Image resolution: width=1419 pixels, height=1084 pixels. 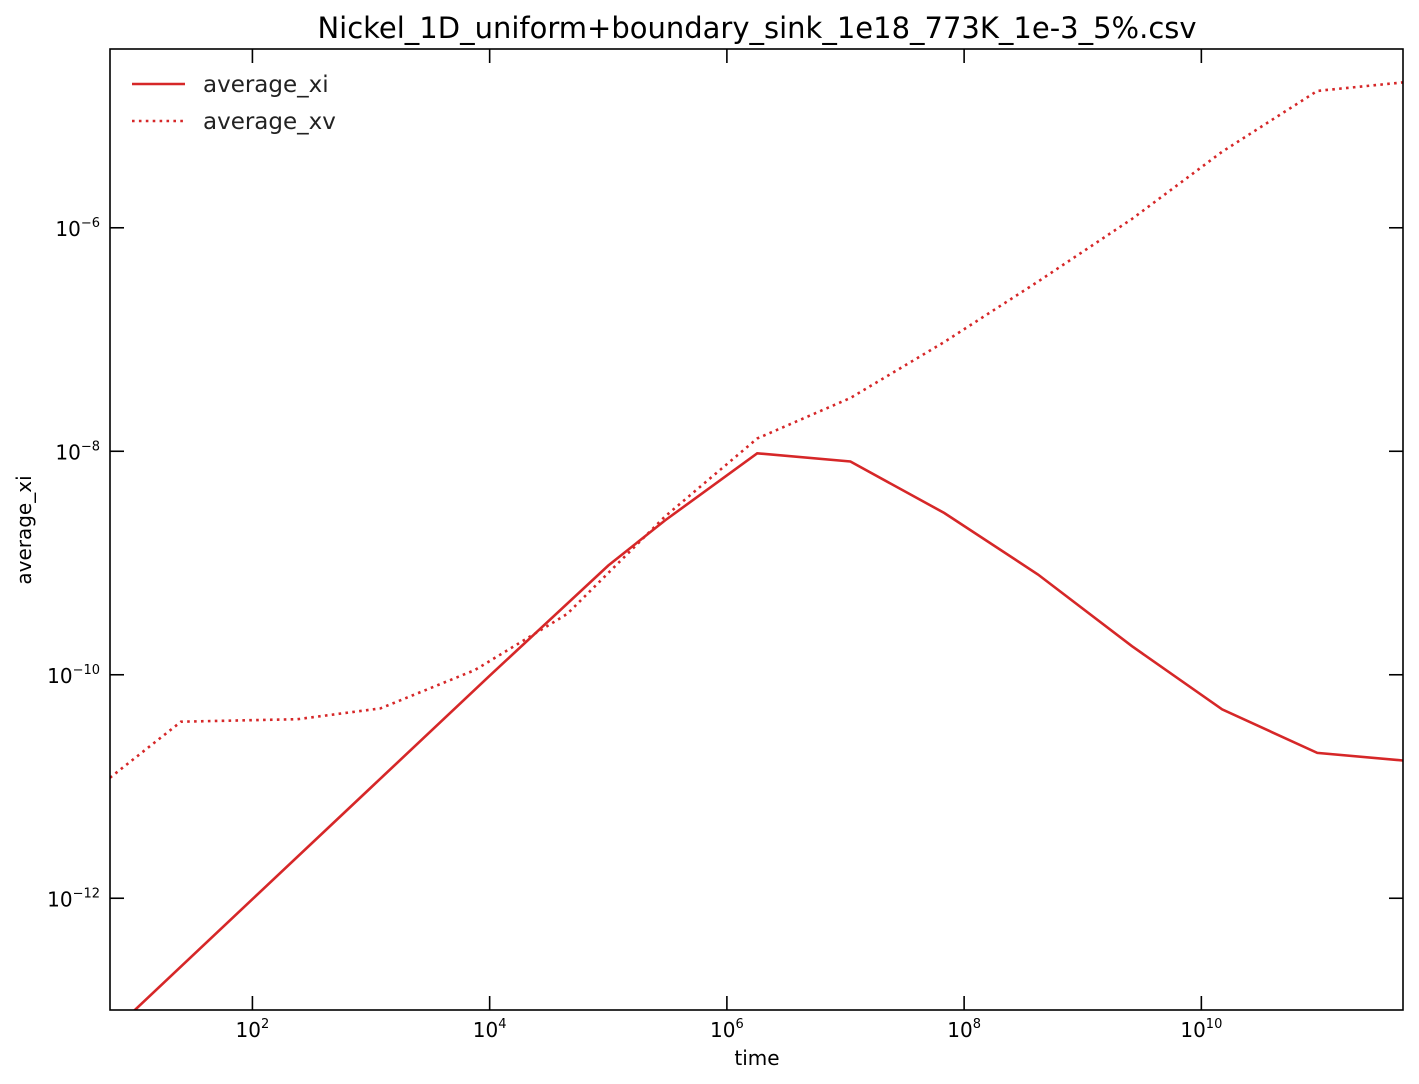 What do you see at coordinates (73, 898) in the screenshot?
I see `y-tick-label: 10⁻¹²` at bounding box center [73, 898].